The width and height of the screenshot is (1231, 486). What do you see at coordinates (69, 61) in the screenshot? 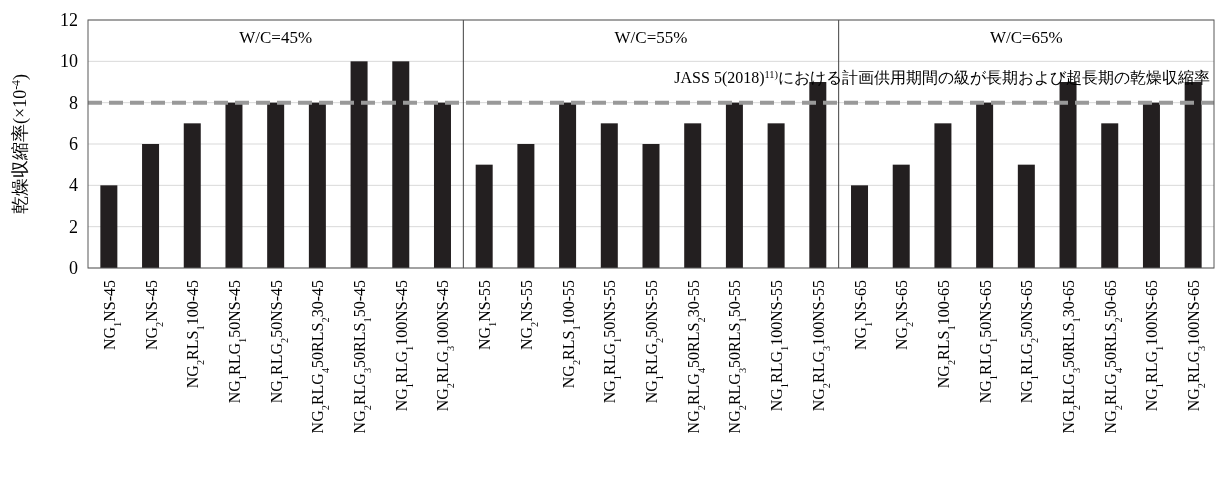
I see `y-tick-label: 10` at bounding box center [69, 61].